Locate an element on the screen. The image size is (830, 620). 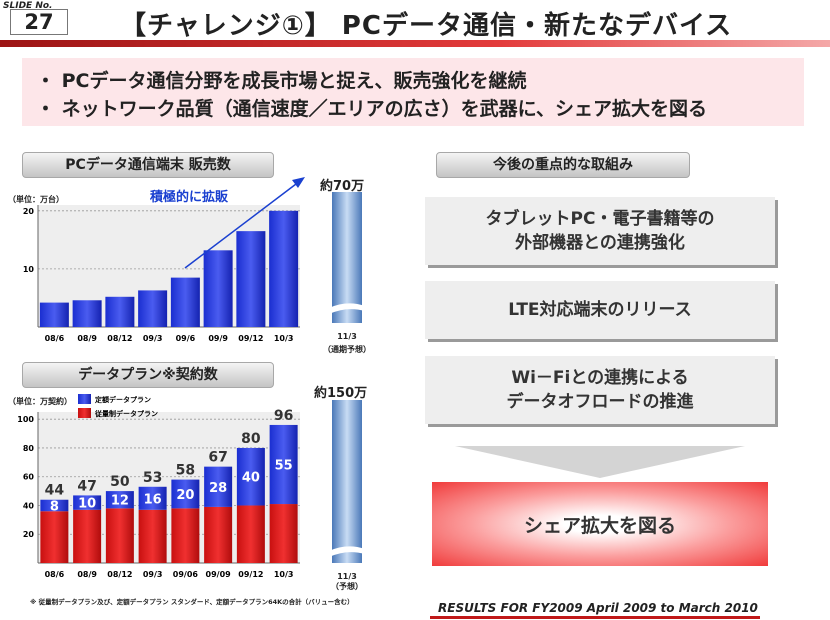
chart2-x-label: 09/09 is located at coordinates (219, 574).